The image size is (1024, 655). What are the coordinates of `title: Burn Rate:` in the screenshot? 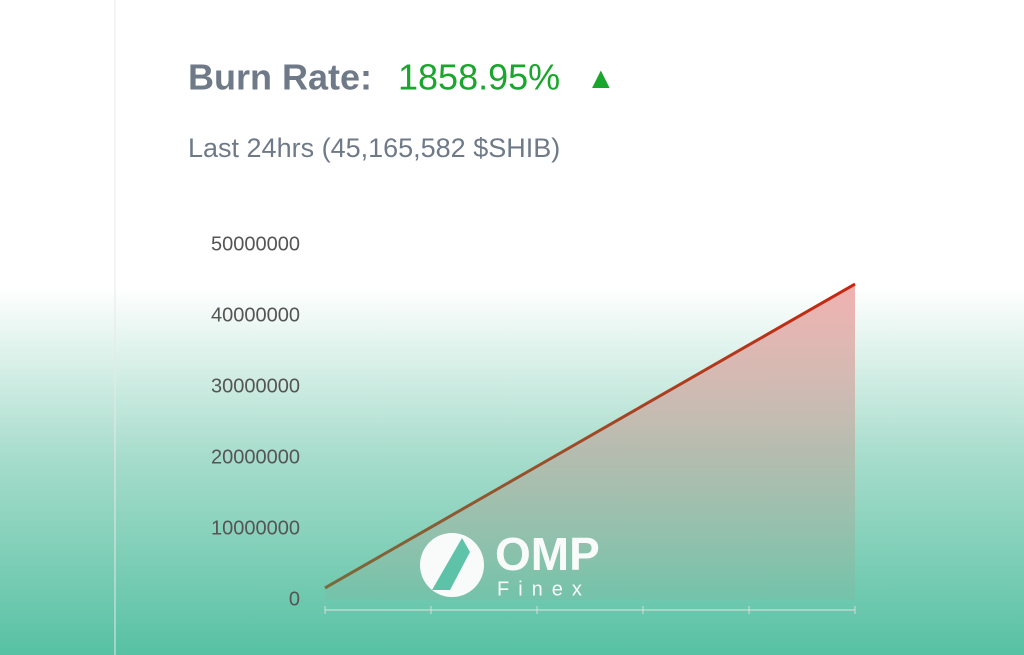 It's located at (280, 77).